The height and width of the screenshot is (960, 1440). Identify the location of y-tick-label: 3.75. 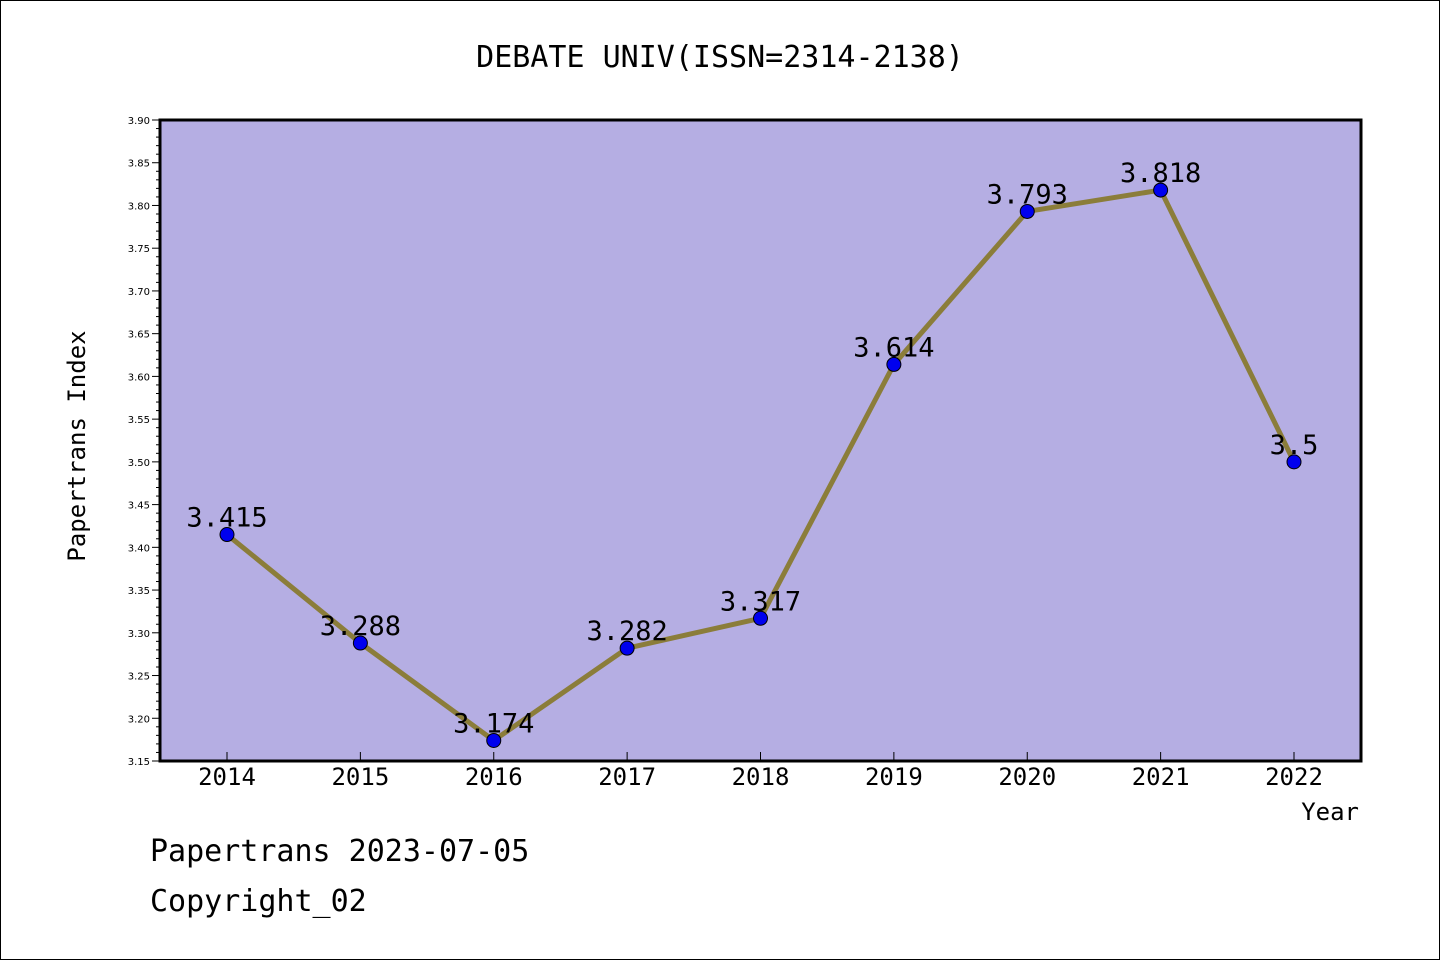
(139, 249).